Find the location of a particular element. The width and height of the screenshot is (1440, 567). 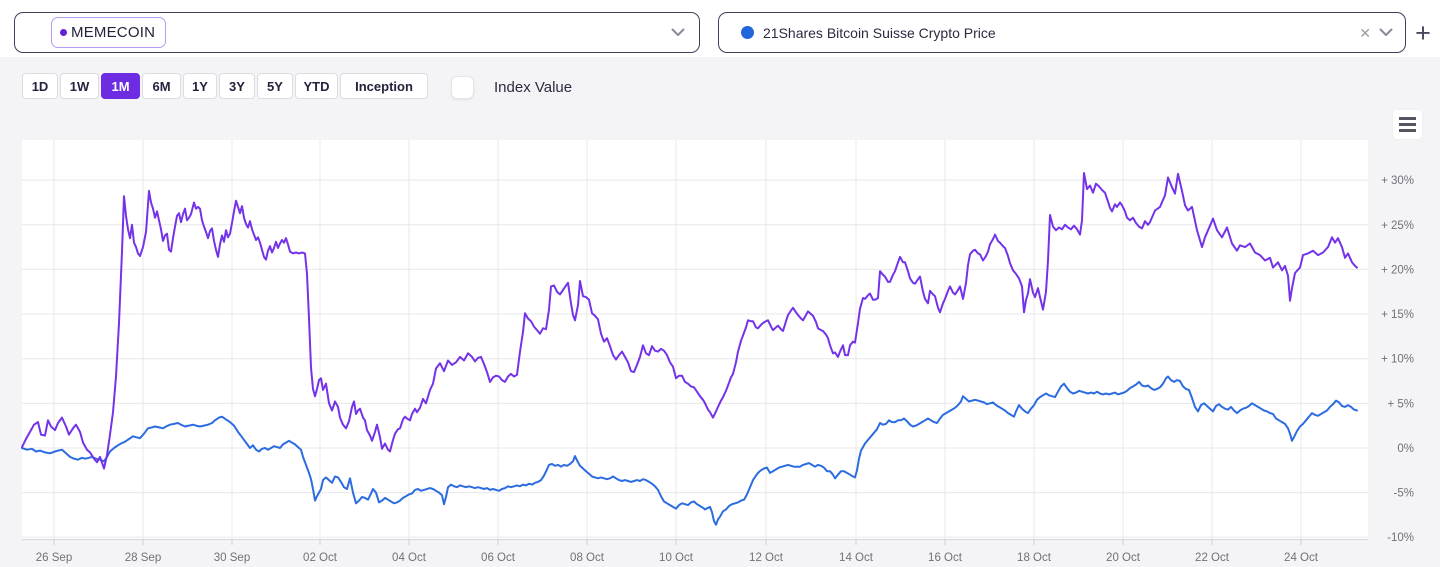

x-axis-tick-label: 16 Oct is located at coordinates (945, 558).